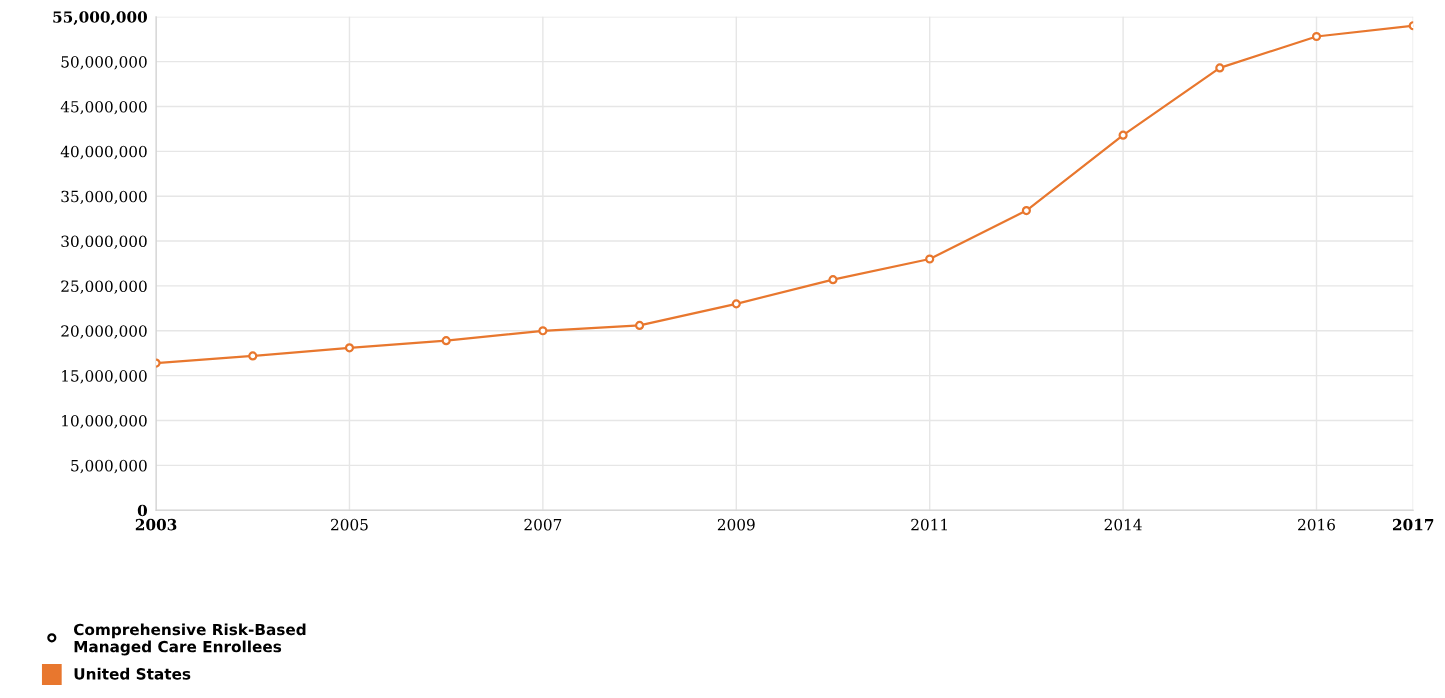 This screenshot has width=1445, height=698. Describe the element at coordinates (1316, 524) in the screenshot. I see `x-tick-label: 2016` at that location.